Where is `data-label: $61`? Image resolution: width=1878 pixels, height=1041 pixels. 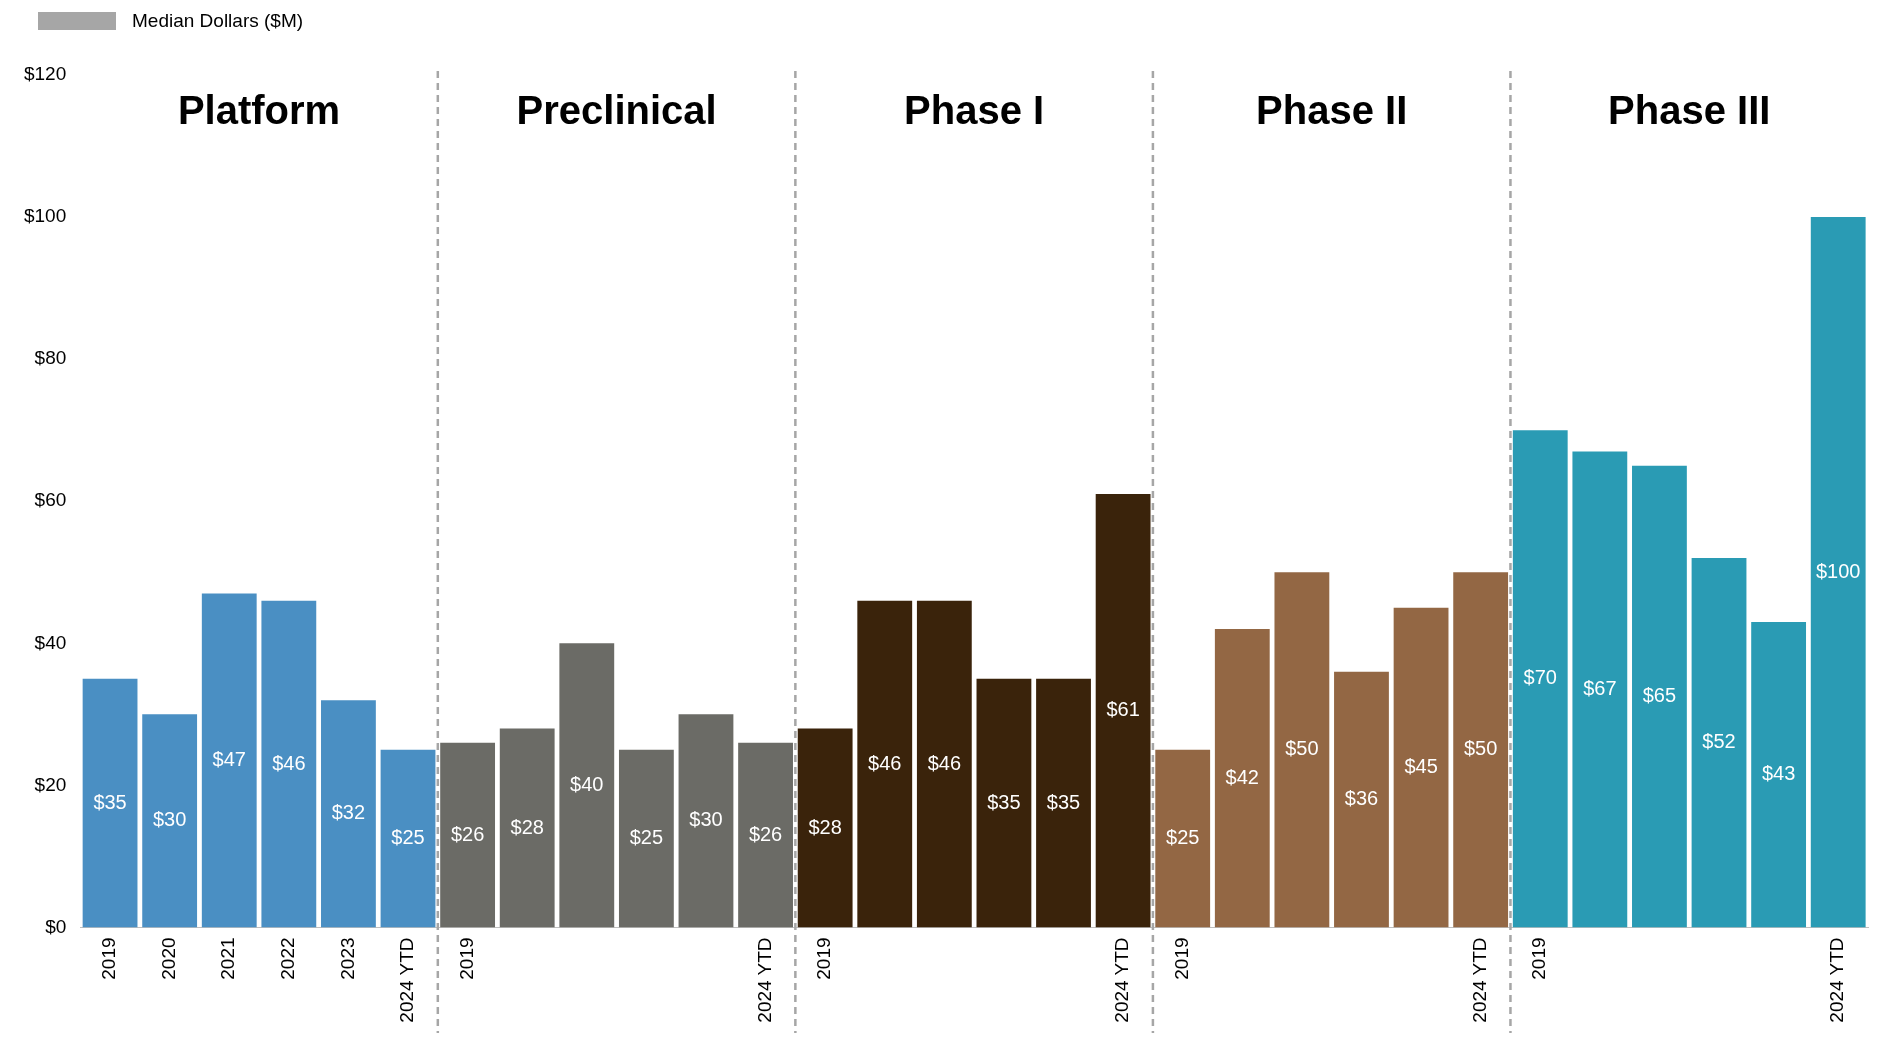 data-label: $61 is located at coordinates (1123, 709).